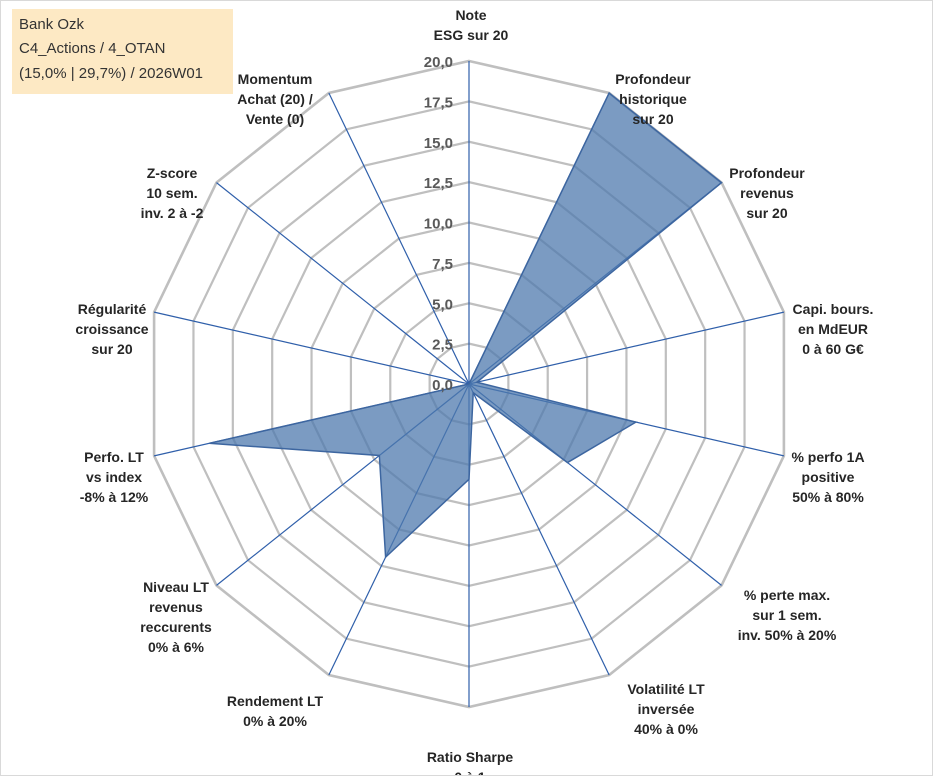 The width and height of the screenshot is (933, 776). What do you see at coordinates (172, 173) in the screenshot?
I see `category-label-line: Z-score` at bounding box center [172, 173].